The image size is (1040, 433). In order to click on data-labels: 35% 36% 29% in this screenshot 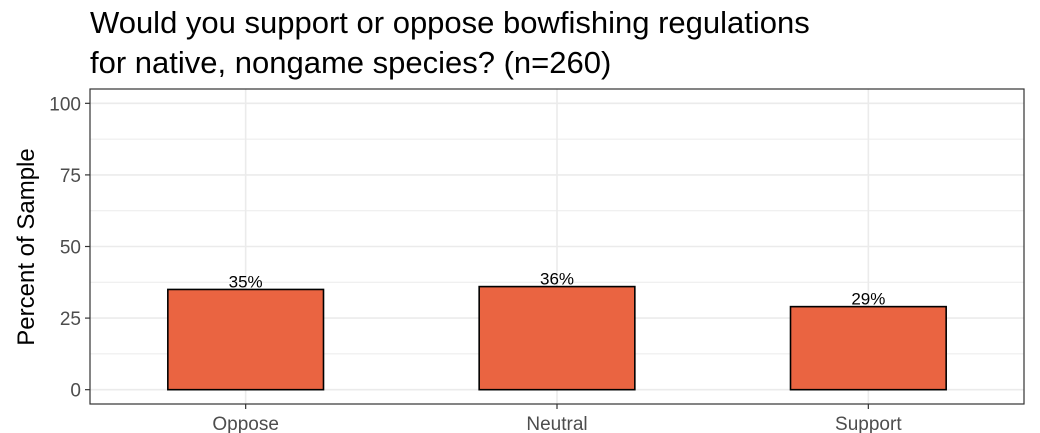, I will do `click(557, 289)`.